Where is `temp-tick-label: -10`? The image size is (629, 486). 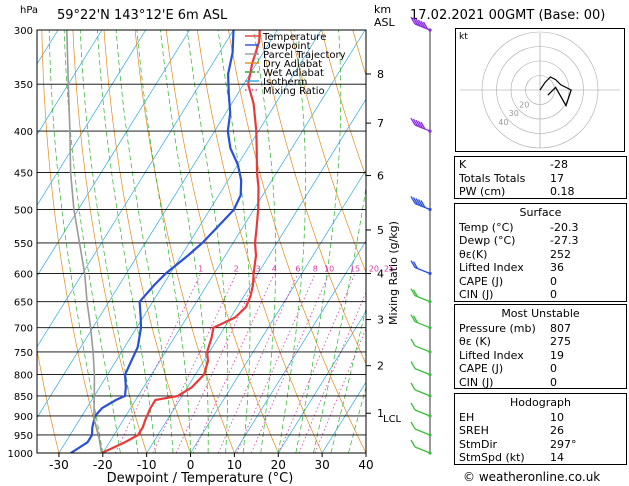 temp-tick-label: -10 is located at coordinates (147, 465).